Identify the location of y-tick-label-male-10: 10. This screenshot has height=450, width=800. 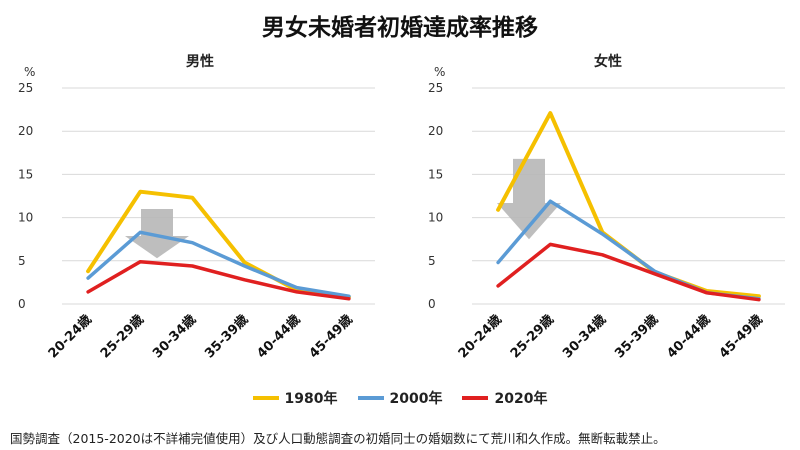
(25, 218).